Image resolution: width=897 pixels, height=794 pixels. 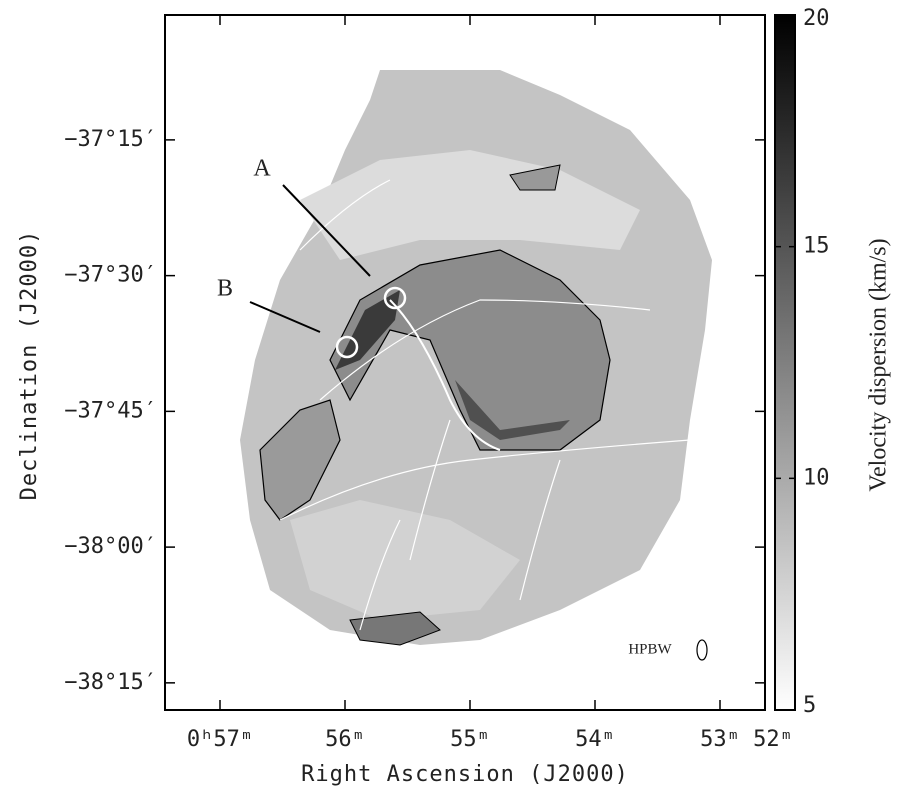 What do you see at coordinates (225, 289) in the screenshot?
I see `annotation: B` at bounding box center [225, 289].